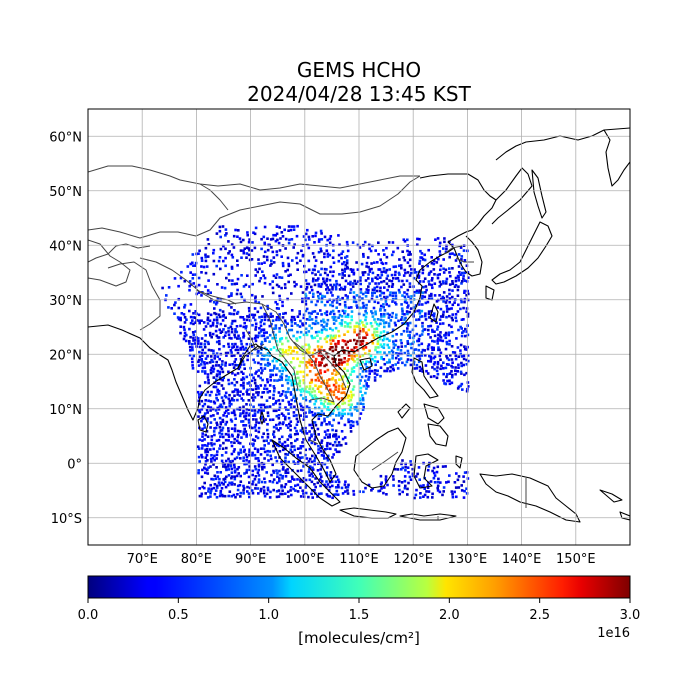 This screenshot has height=700, width=700. I want to click on border-cambodia, so click(322, 400).